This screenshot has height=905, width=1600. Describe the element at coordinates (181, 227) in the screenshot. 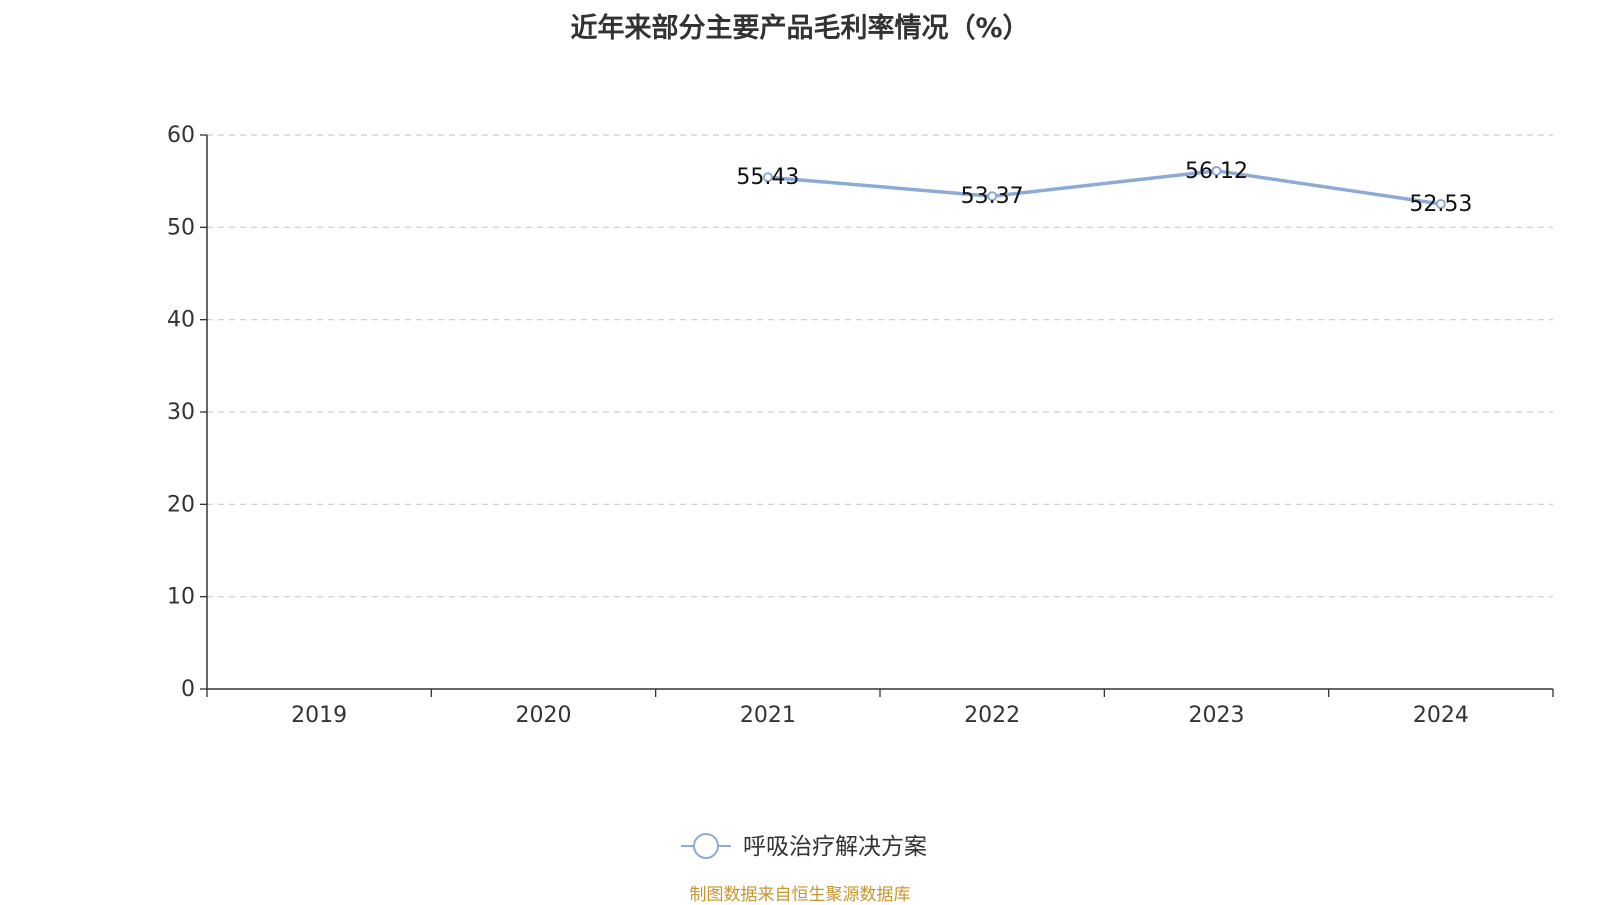

I see `y-tick-label-50: 50` at that location.